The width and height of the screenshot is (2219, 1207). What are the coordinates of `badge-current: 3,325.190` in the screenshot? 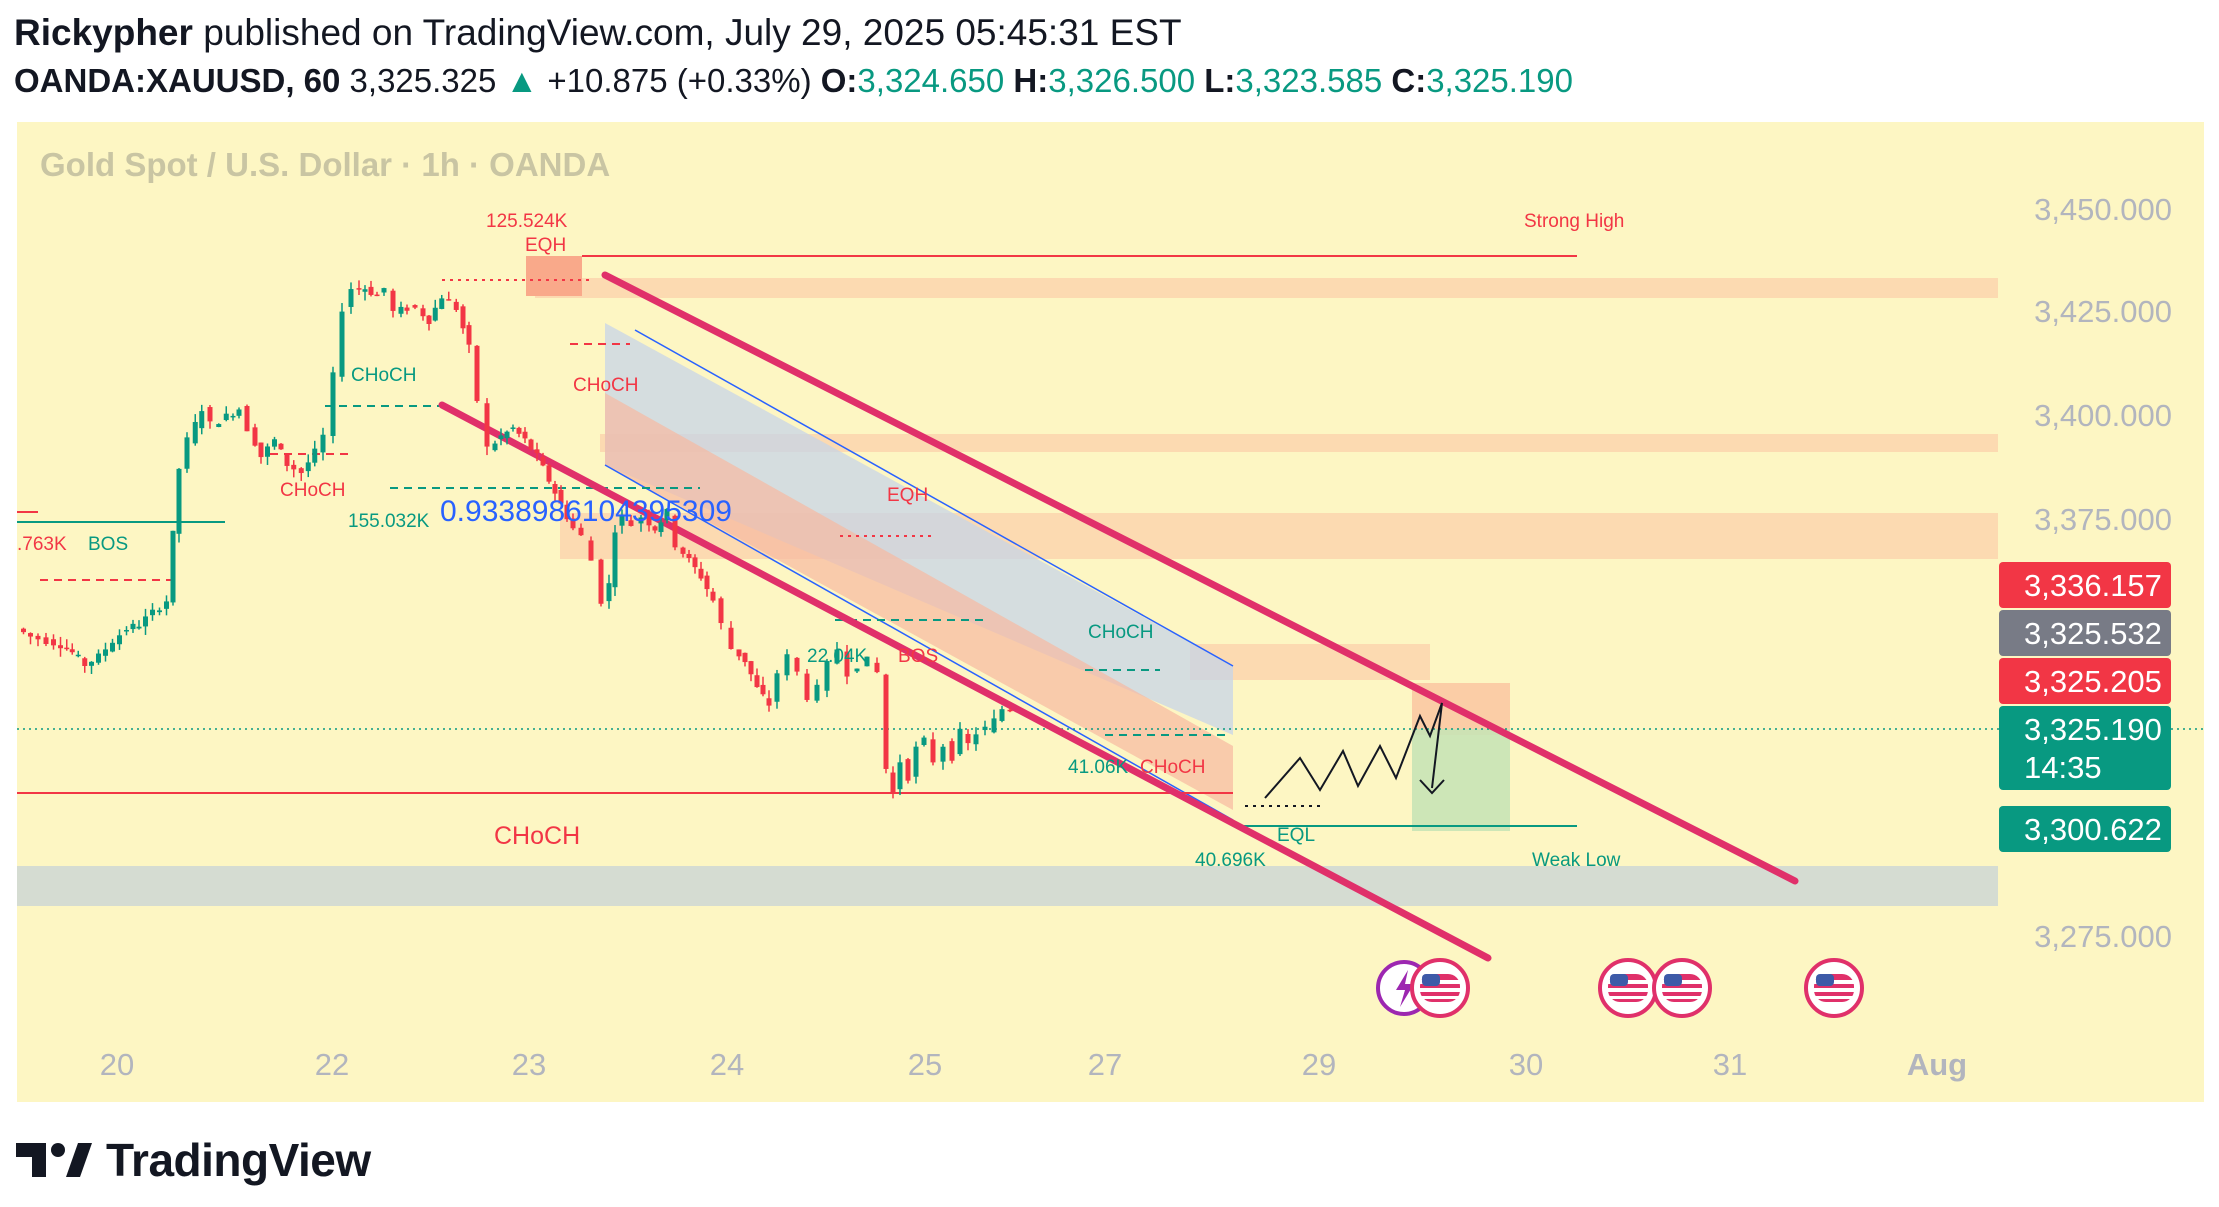 It's located at (2093, 729).